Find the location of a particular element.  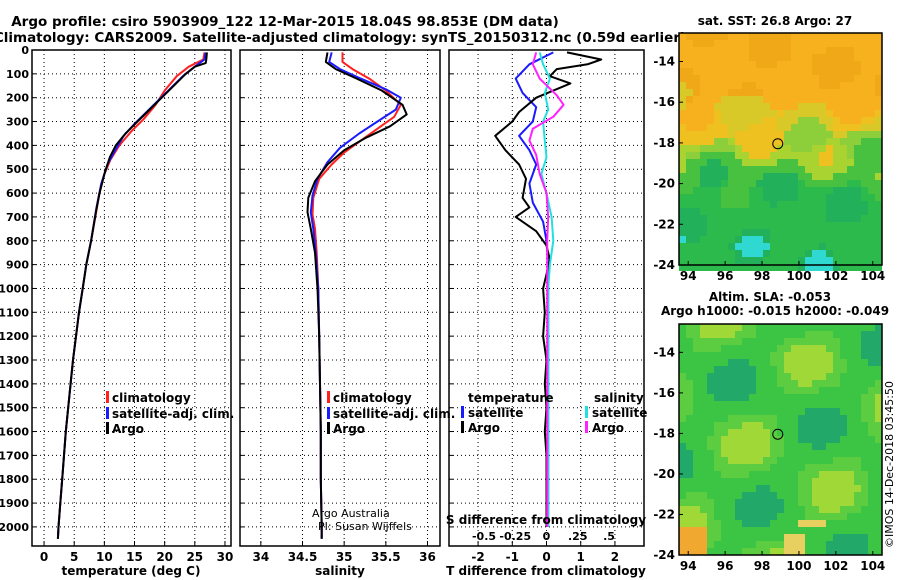

x-tick-label: 102 is located at coordinates (835, 566).